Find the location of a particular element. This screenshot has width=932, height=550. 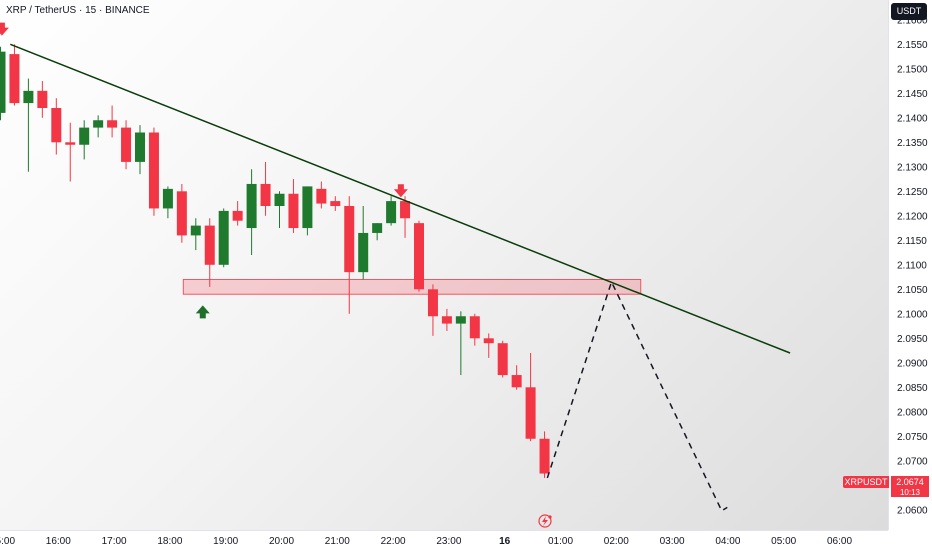

x-tick-label: 18:00 is located at coordinates (169, 541).